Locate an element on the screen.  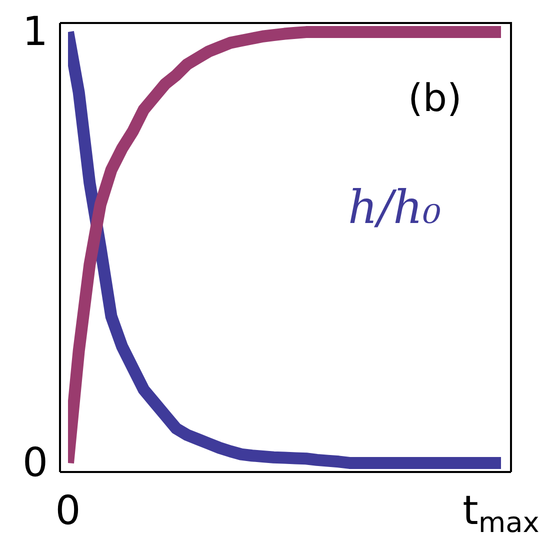
x-tick-label: t$_{max}$ is located at coordinates (501, 514).